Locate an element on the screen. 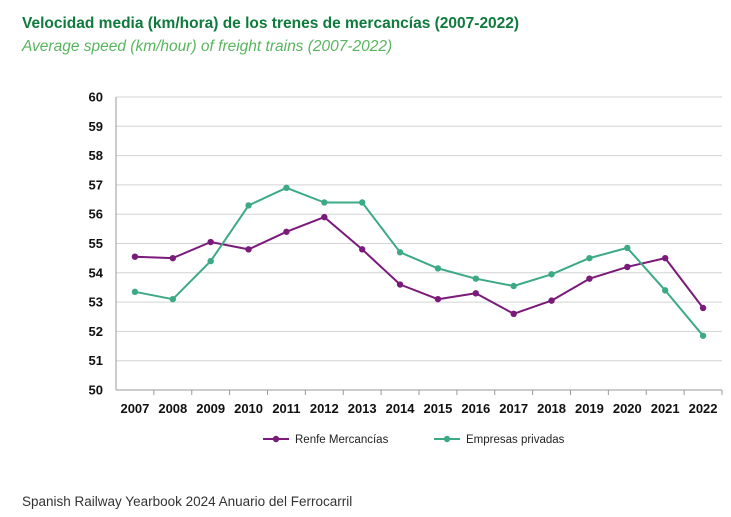  legend: Renfe Mercancías Empresas privadas is located at coordinates (414, 440).